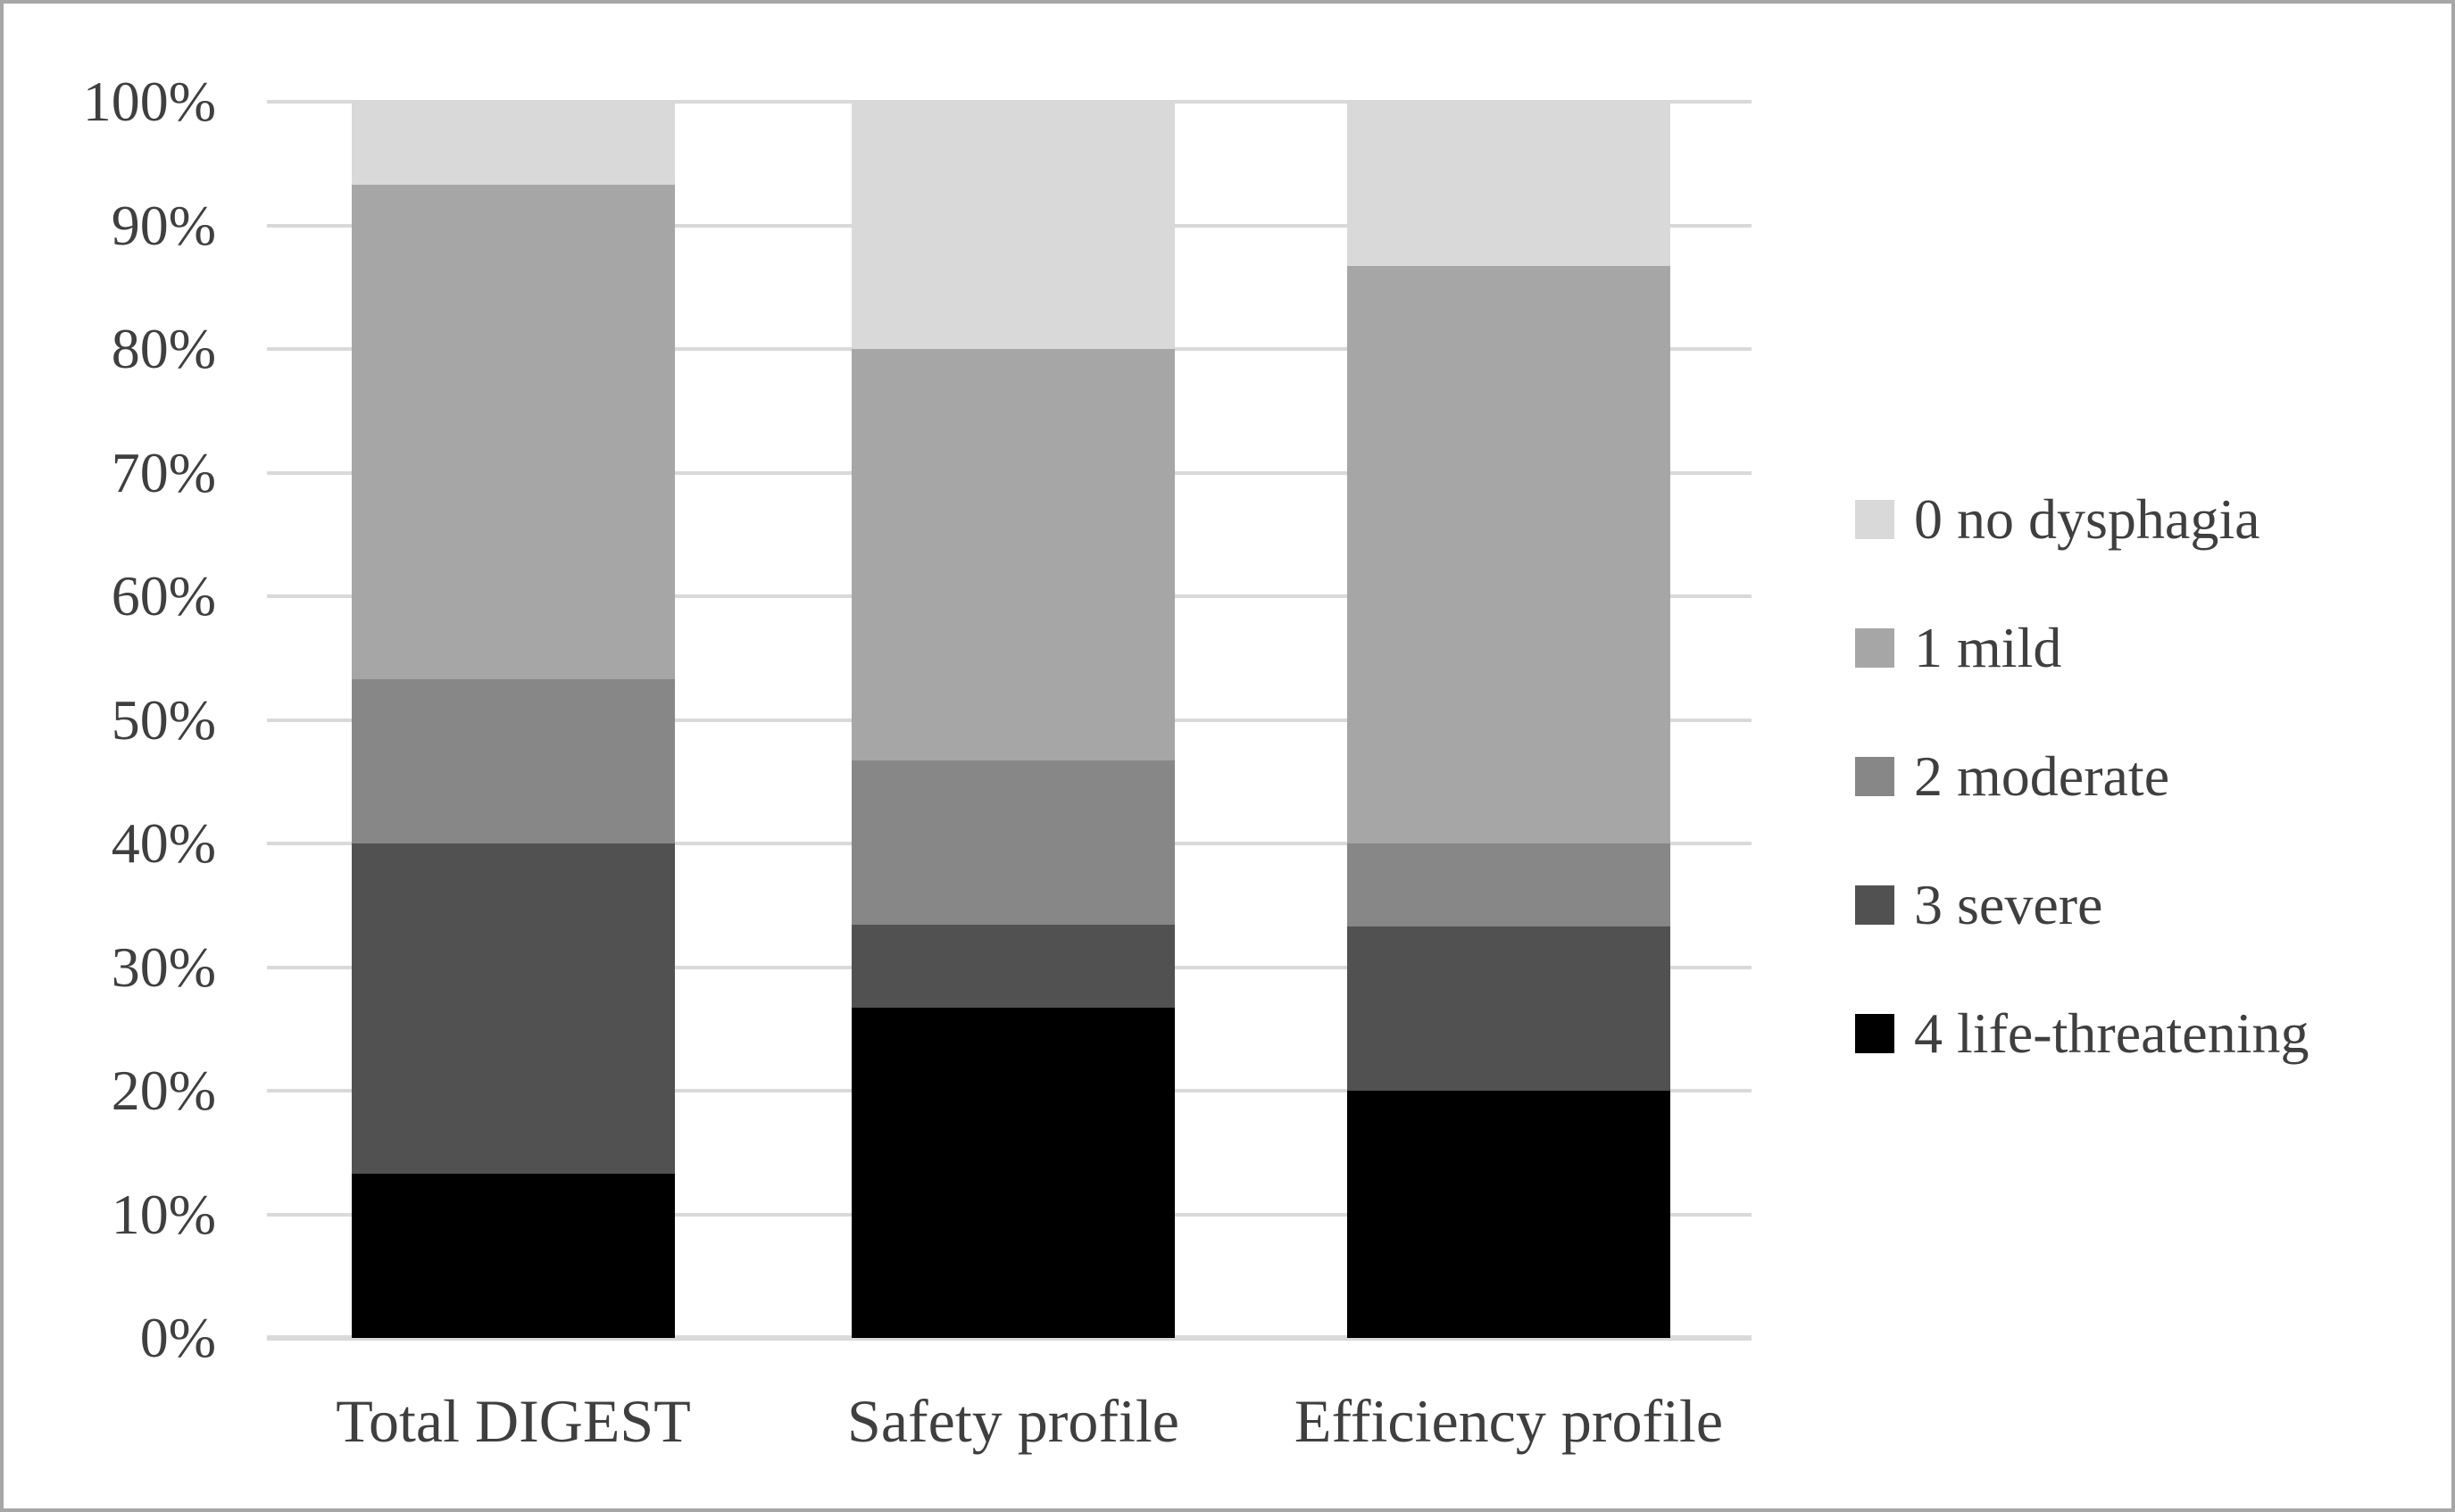  I want to click on bar-segment-safety-profile-4-life-threatening, so click(1013, 1173).